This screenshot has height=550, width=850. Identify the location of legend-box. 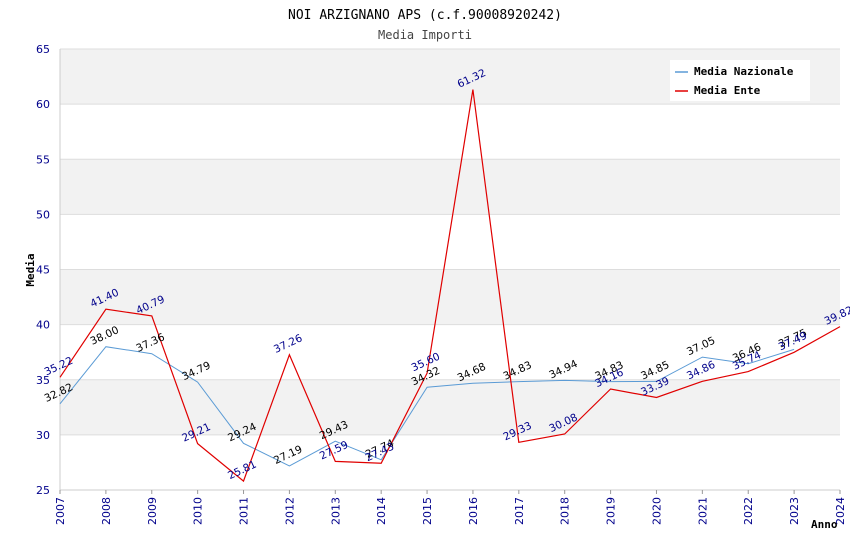
(740, 80).